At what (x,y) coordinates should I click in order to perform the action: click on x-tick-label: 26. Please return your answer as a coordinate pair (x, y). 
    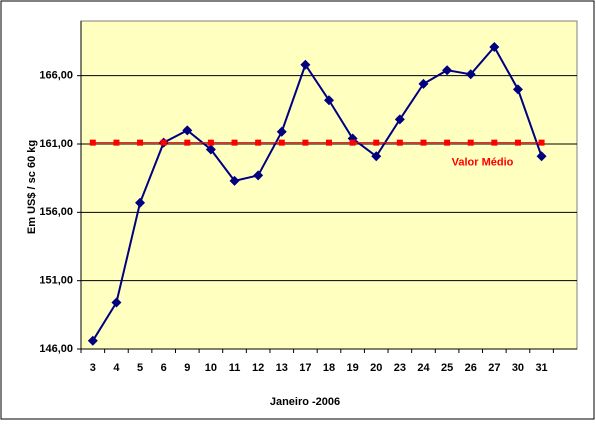
    Looking at the image, I should click on (471, 368).